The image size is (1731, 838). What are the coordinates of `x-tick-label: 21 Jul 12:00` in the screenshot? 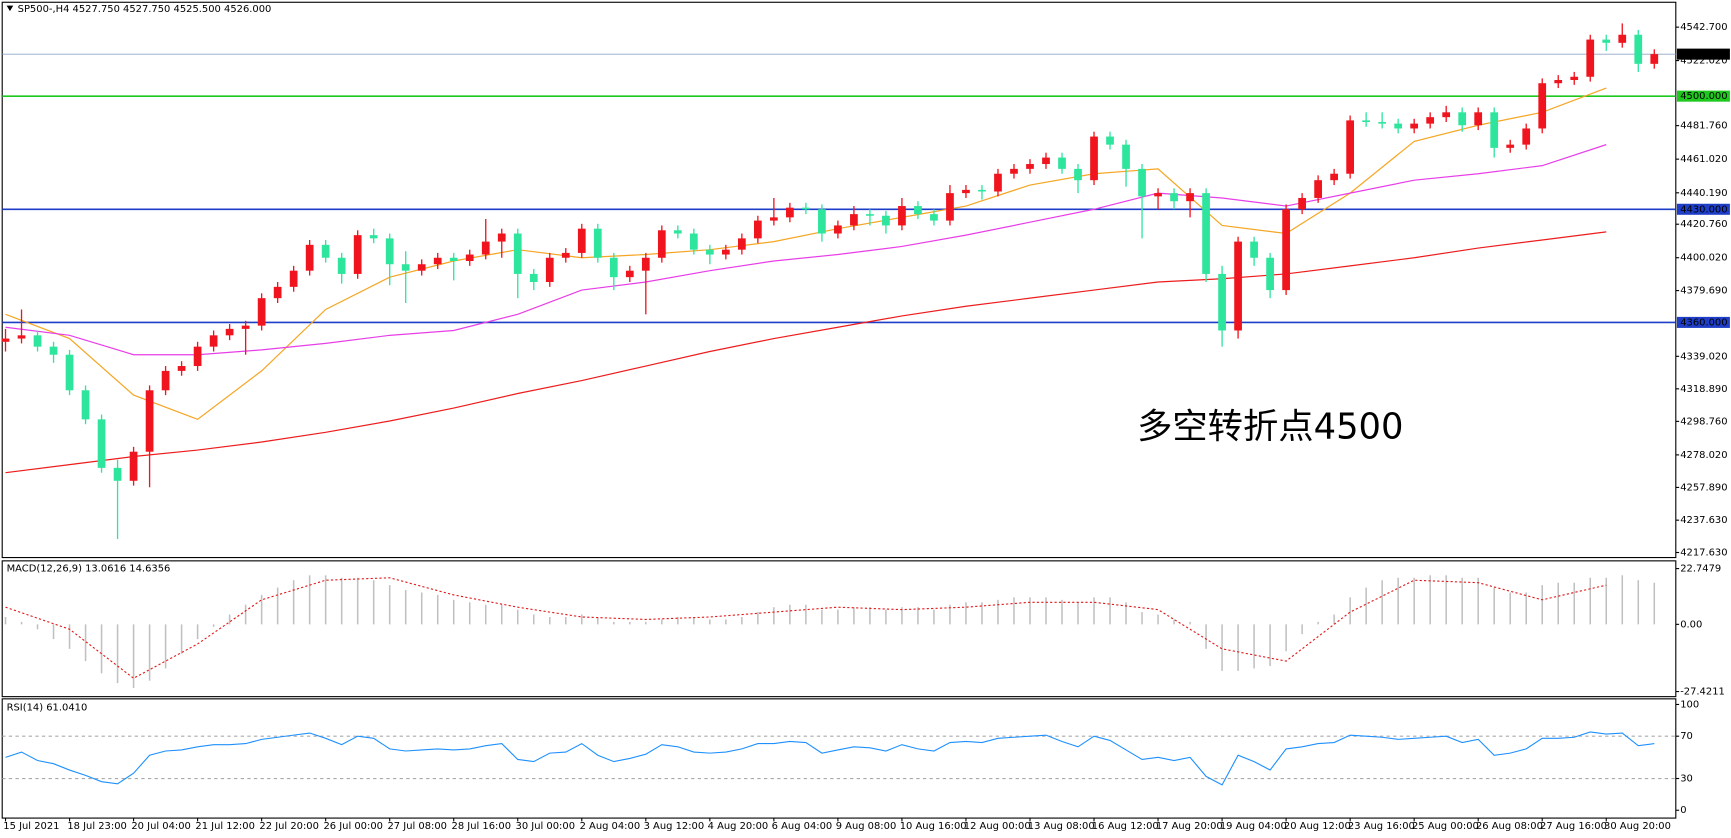 It's located at (225, 826).